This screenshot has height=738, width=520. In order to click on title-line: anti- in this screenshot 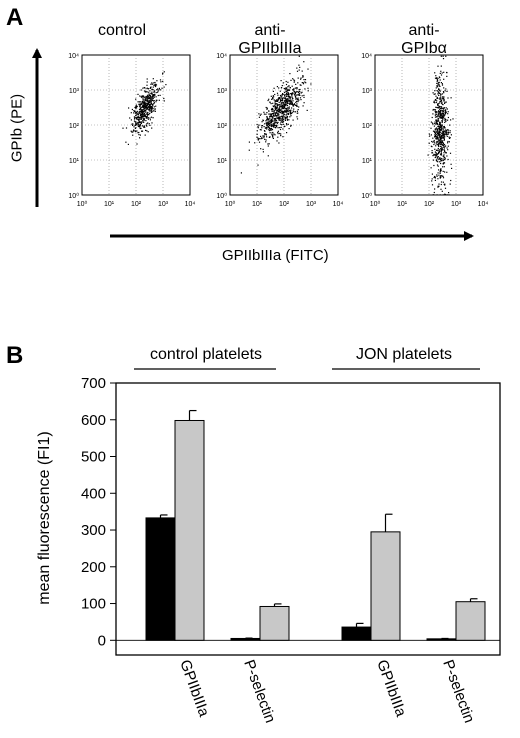, I will do `click(424, 30)`.